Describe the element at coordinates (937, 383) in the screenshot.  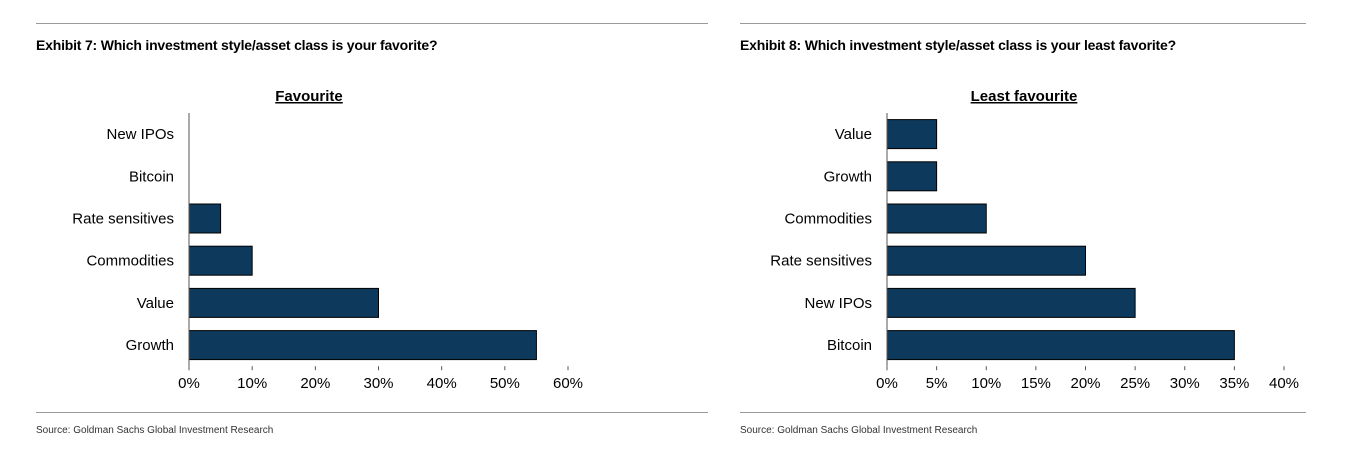
I see `x-tick-label: 5%` at that location.